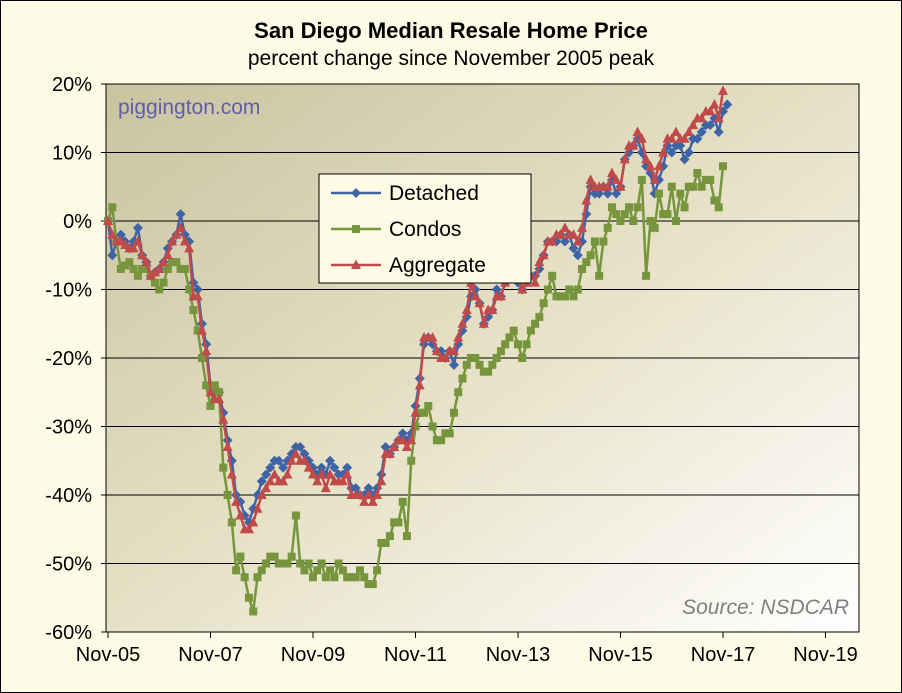 This screenshot has width=902, height=693. Describe the element at coordinates (77, 222) in the screenshot. I see `y-tick-label: 0%` at that location.